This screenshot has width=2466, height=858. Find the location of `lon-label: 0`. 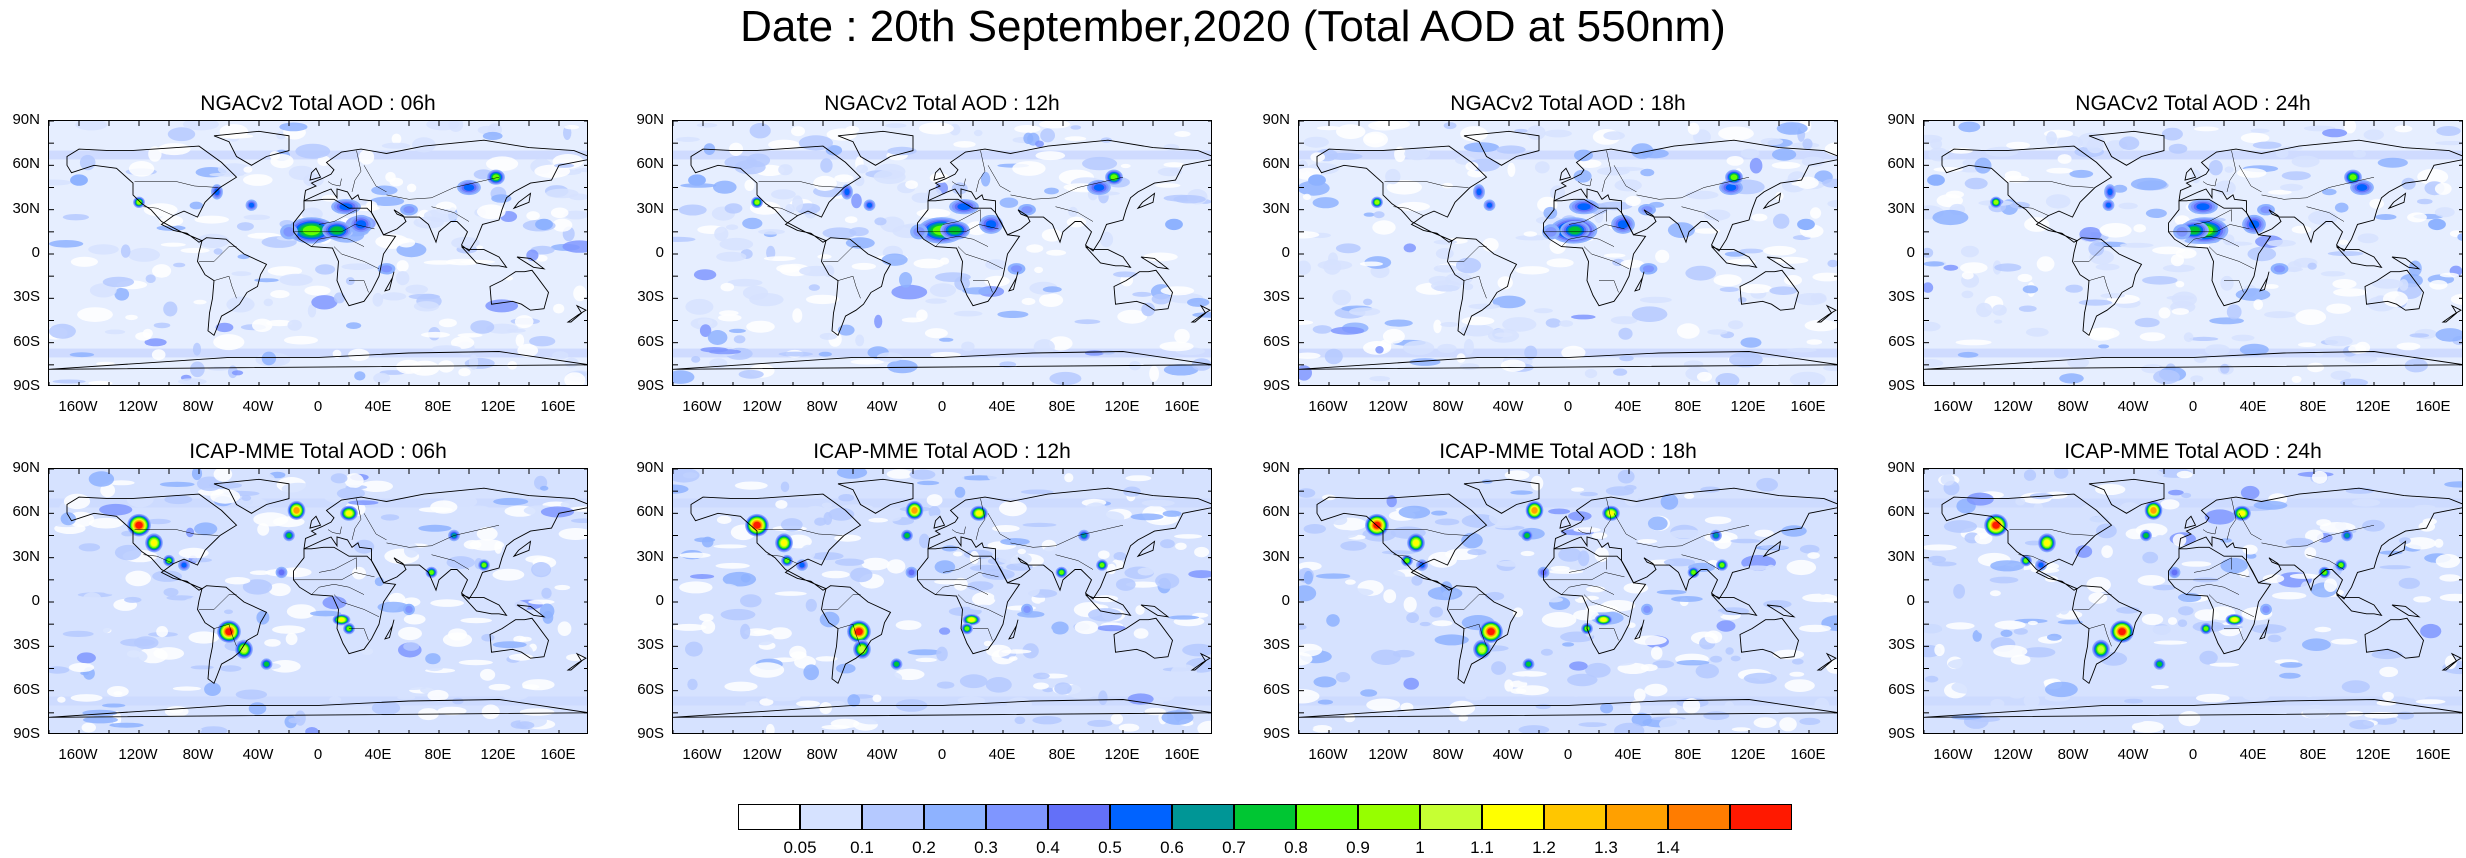

lon-label: 0 is located at coordinates (942, 754).